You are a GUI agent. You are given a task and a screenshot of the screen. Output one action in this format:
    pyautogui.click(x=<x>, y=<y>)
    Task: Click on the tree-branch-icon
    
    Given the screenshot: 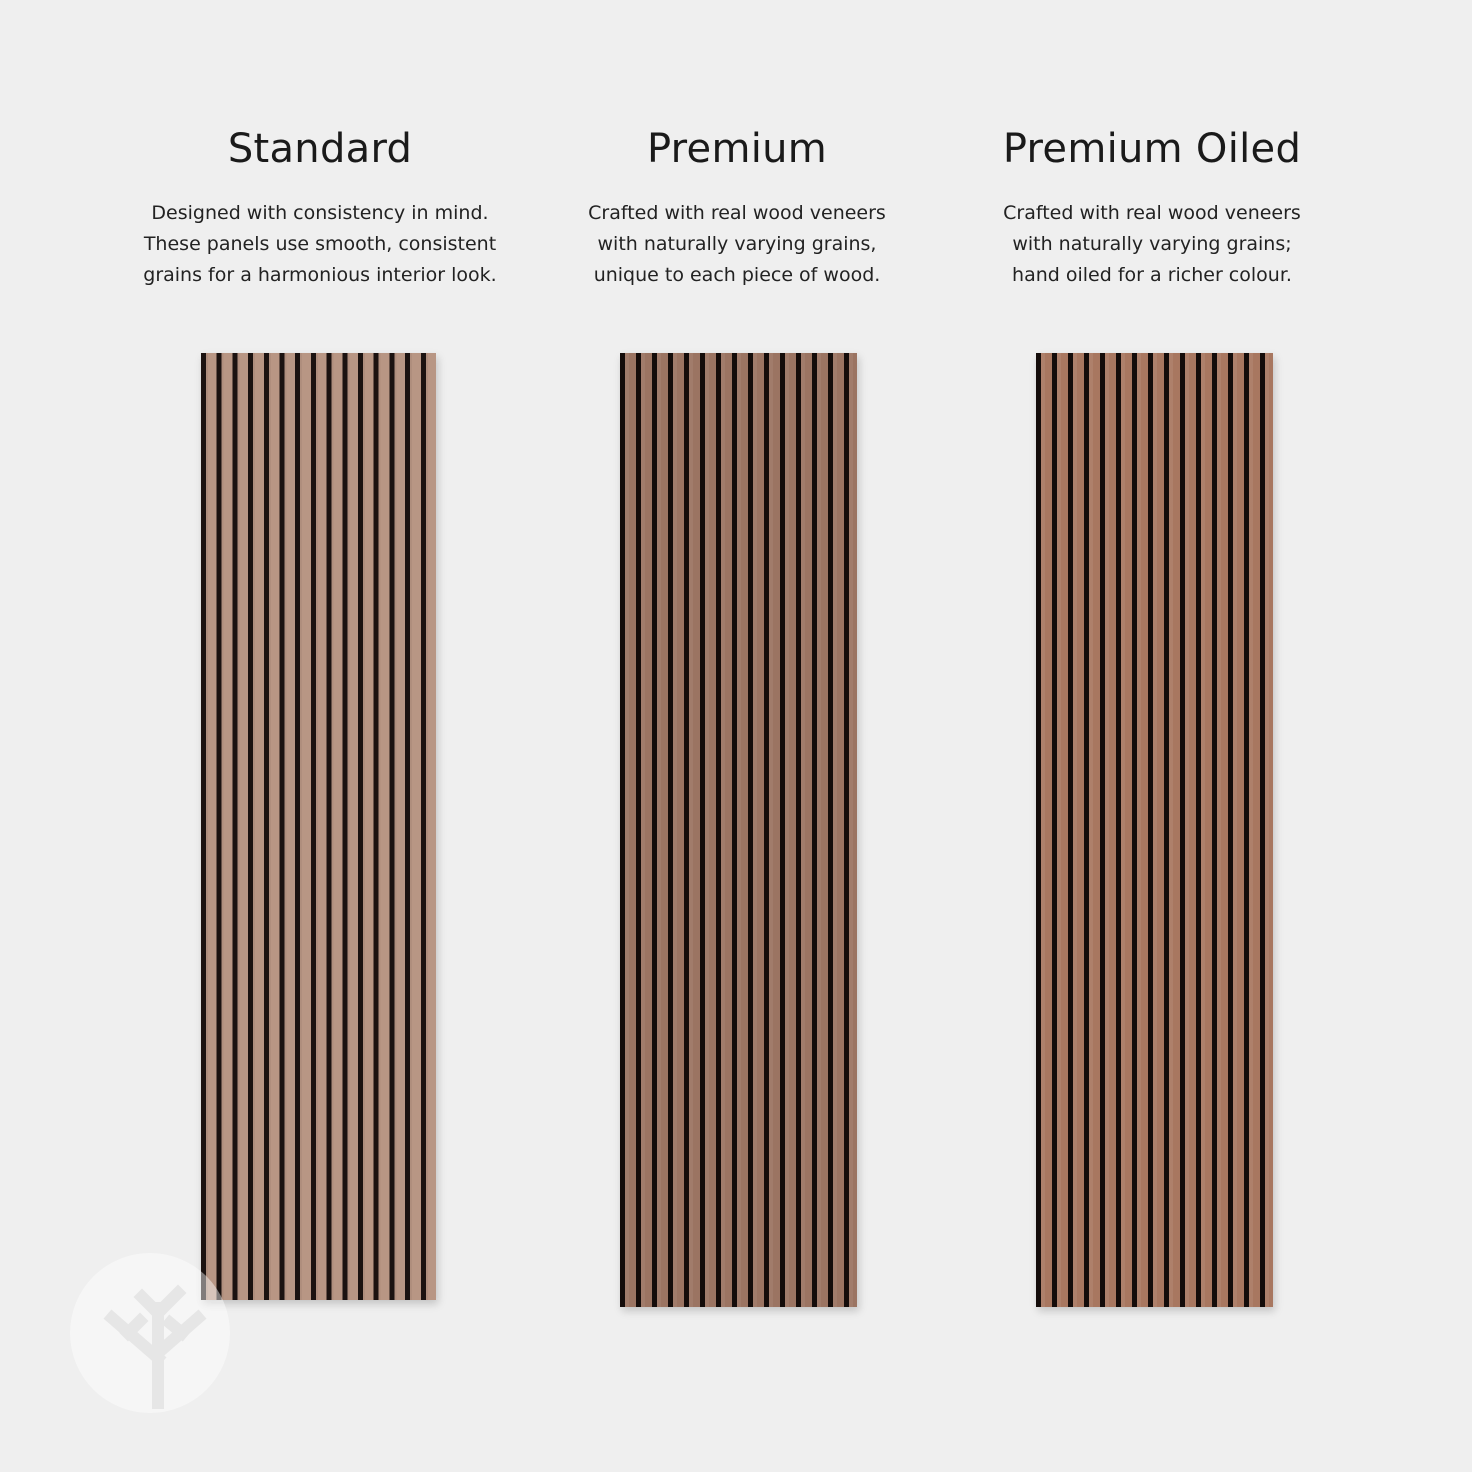 What is the action you would take?
    pyautogui.click(x=155, y=1346)
    